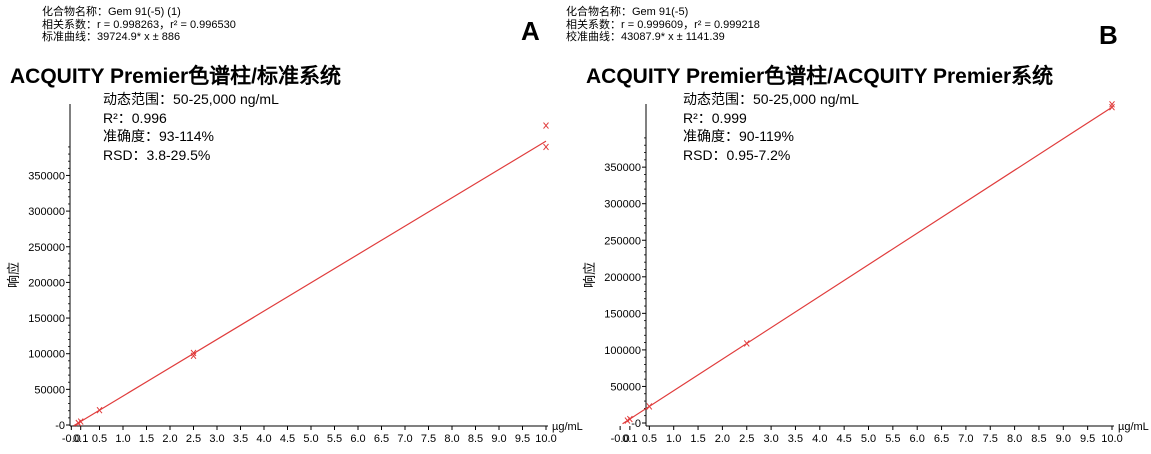 The image size is (1151, 454). What do you see at coordinates (157, 154) in the screenshot?
I see `stat-rsd: RSD：3.8-29.5%` at bounding box center [157, 154].